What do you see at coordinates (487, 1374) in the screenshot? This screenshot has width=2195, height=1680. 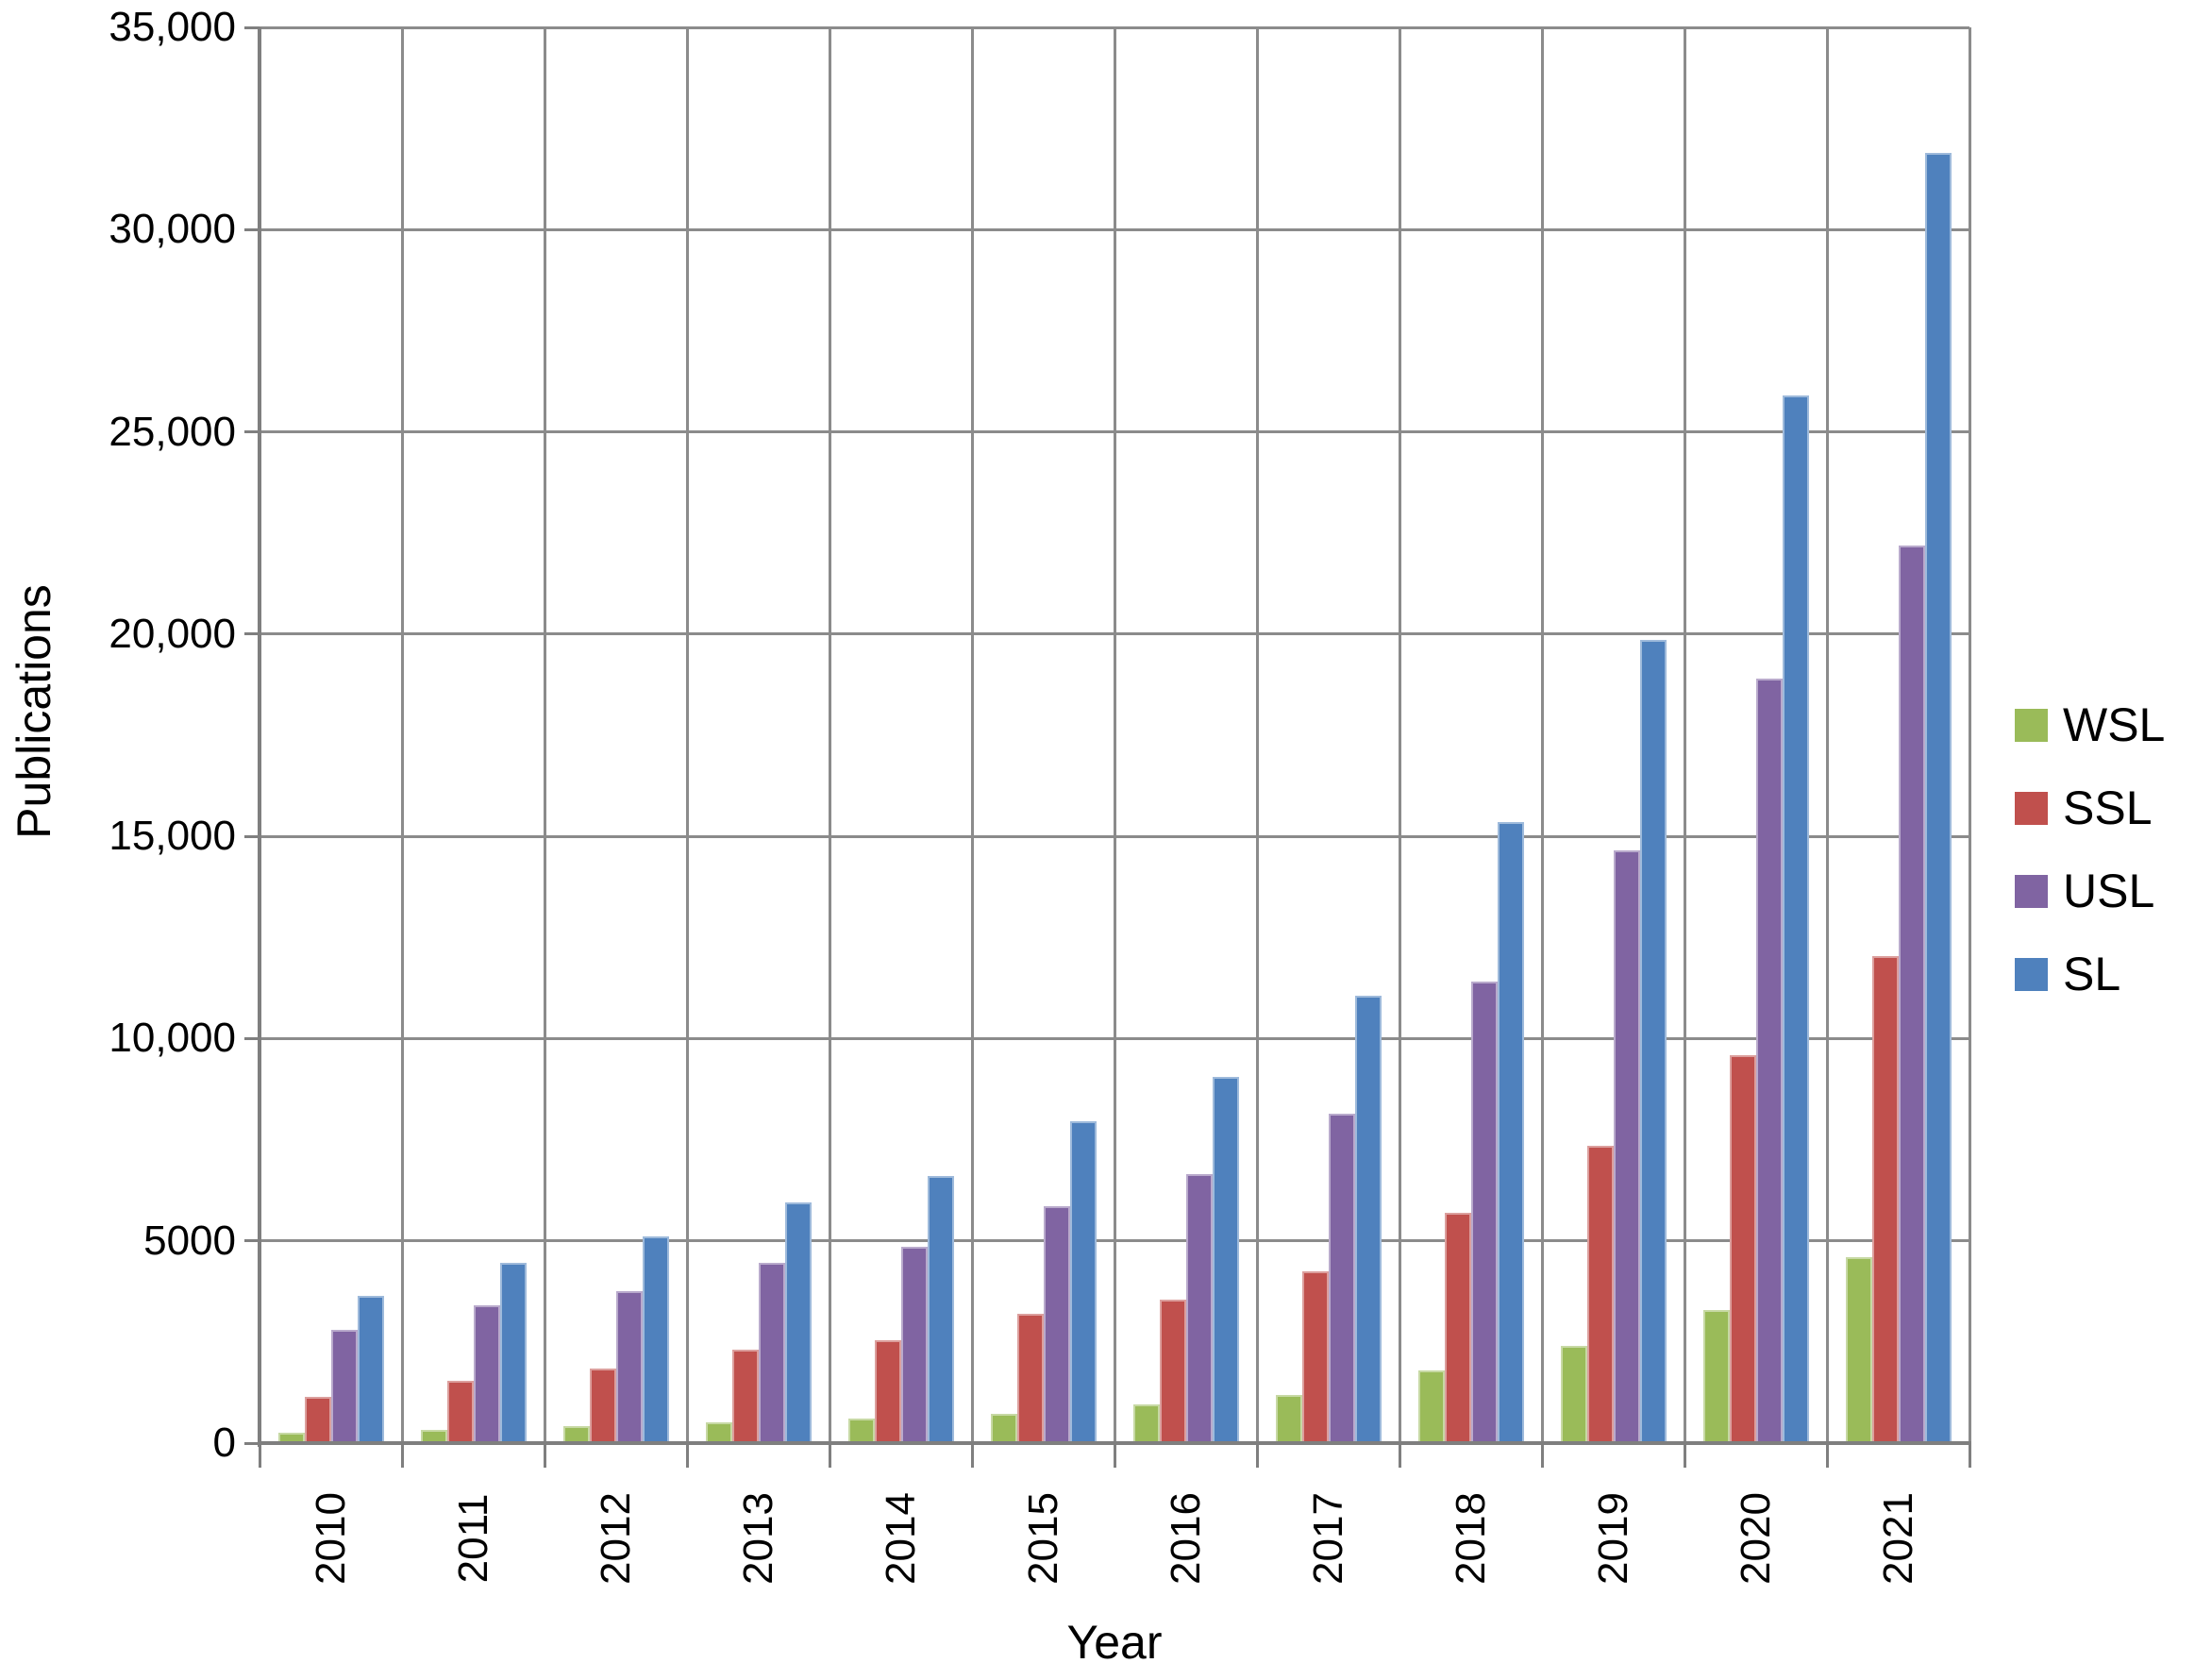 I see `bar-usl-2011` at bounding box center [487, 1374].